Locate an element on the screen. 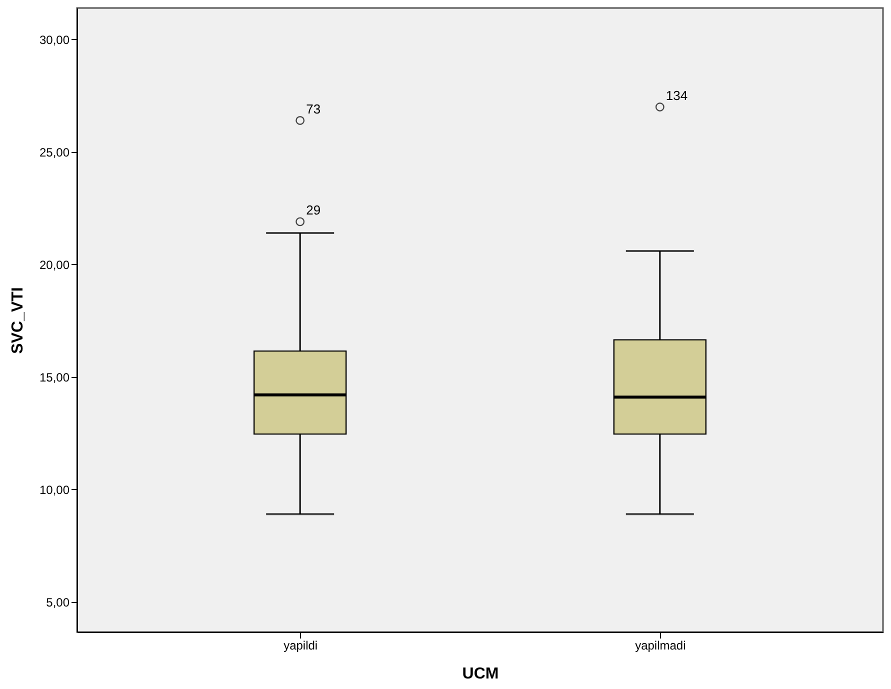 The width and height of the screenshot is (891, 689). y-tick-label: 30,00 is located at coordinates (54, 39).